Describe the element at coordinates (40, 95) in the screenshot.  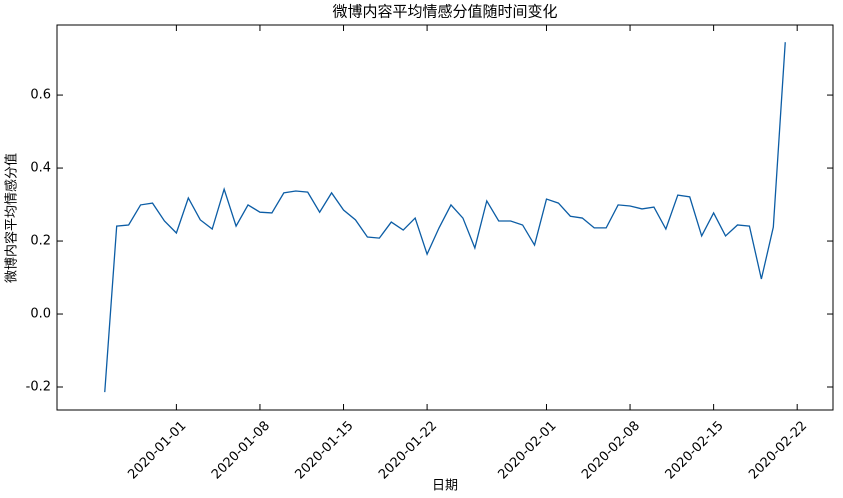
I see `y-tick-label: 0.6` at that location.